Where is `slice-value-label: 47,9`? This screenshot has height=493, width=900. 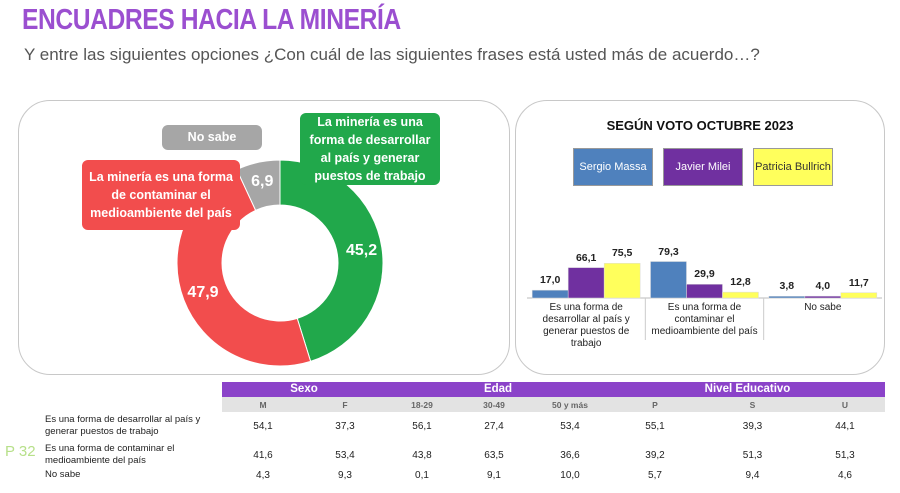
slice-value-label: 47,9 is located at coordinates (203, 292).